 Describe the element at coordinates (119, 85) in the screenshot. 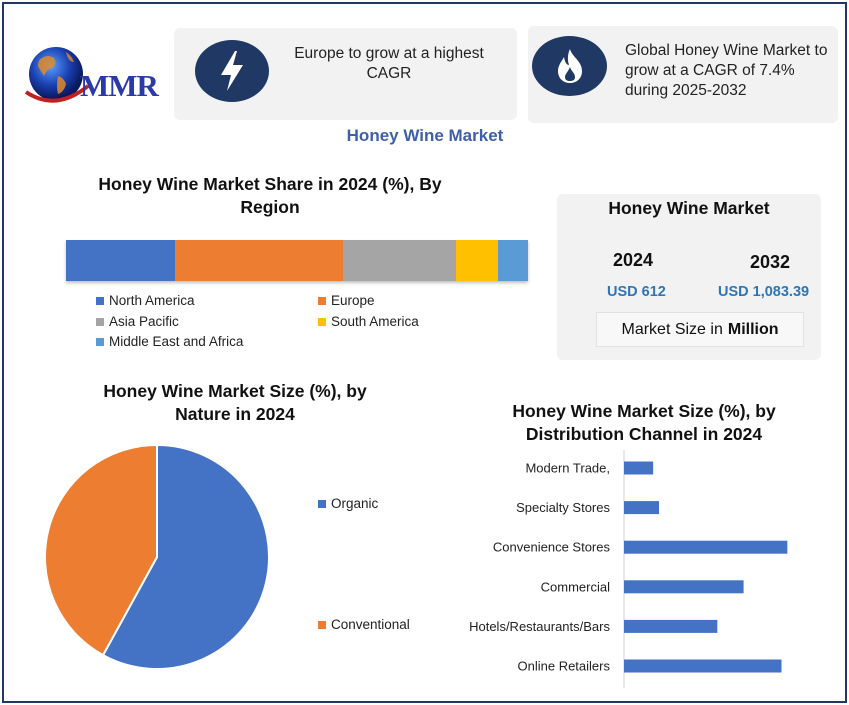

I see `logo-text: MMR` at that location.